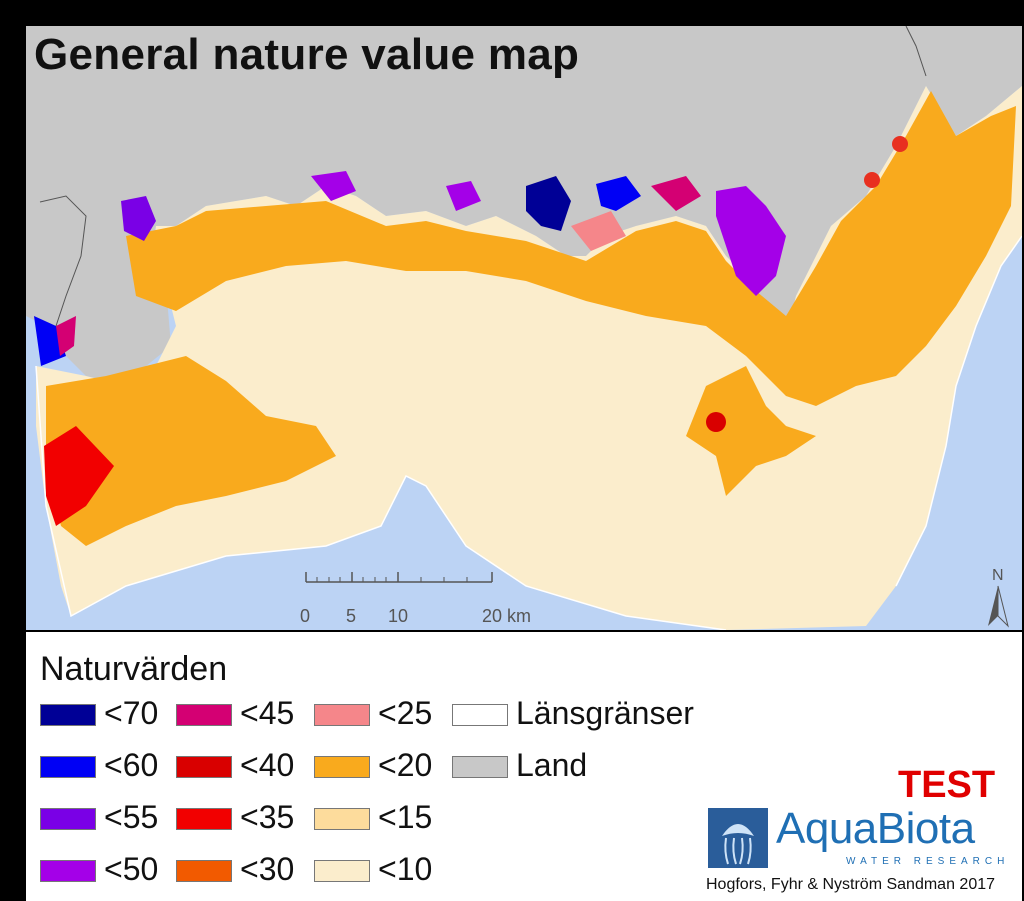  Describe the element at coordinates (947, 785) in the screenshot. I see `test-label: TEST` at that location.